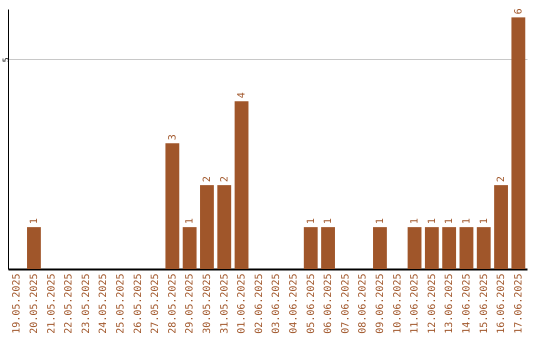  Describe the element at coordinates (172, 304) in the screenshot. I see `x-tick-label: 28.05.2025` at that location.